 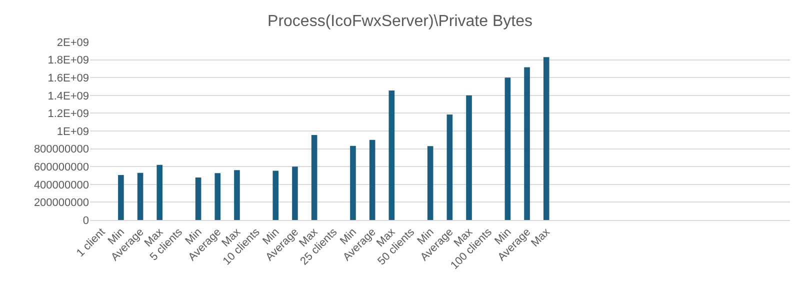 What do you see at coordinates (68, 114) in the screenshot?
I see `y-tick-label: 1.2E+09` at bounding box center [68, 114].